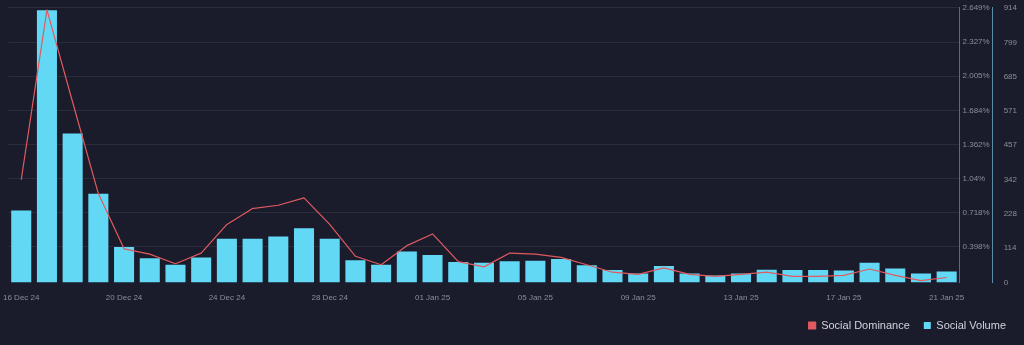 The width and height of the screenshot is (1024, 345). I want to click on x-tick-label: 21 Jan 25, so click(947, 298).